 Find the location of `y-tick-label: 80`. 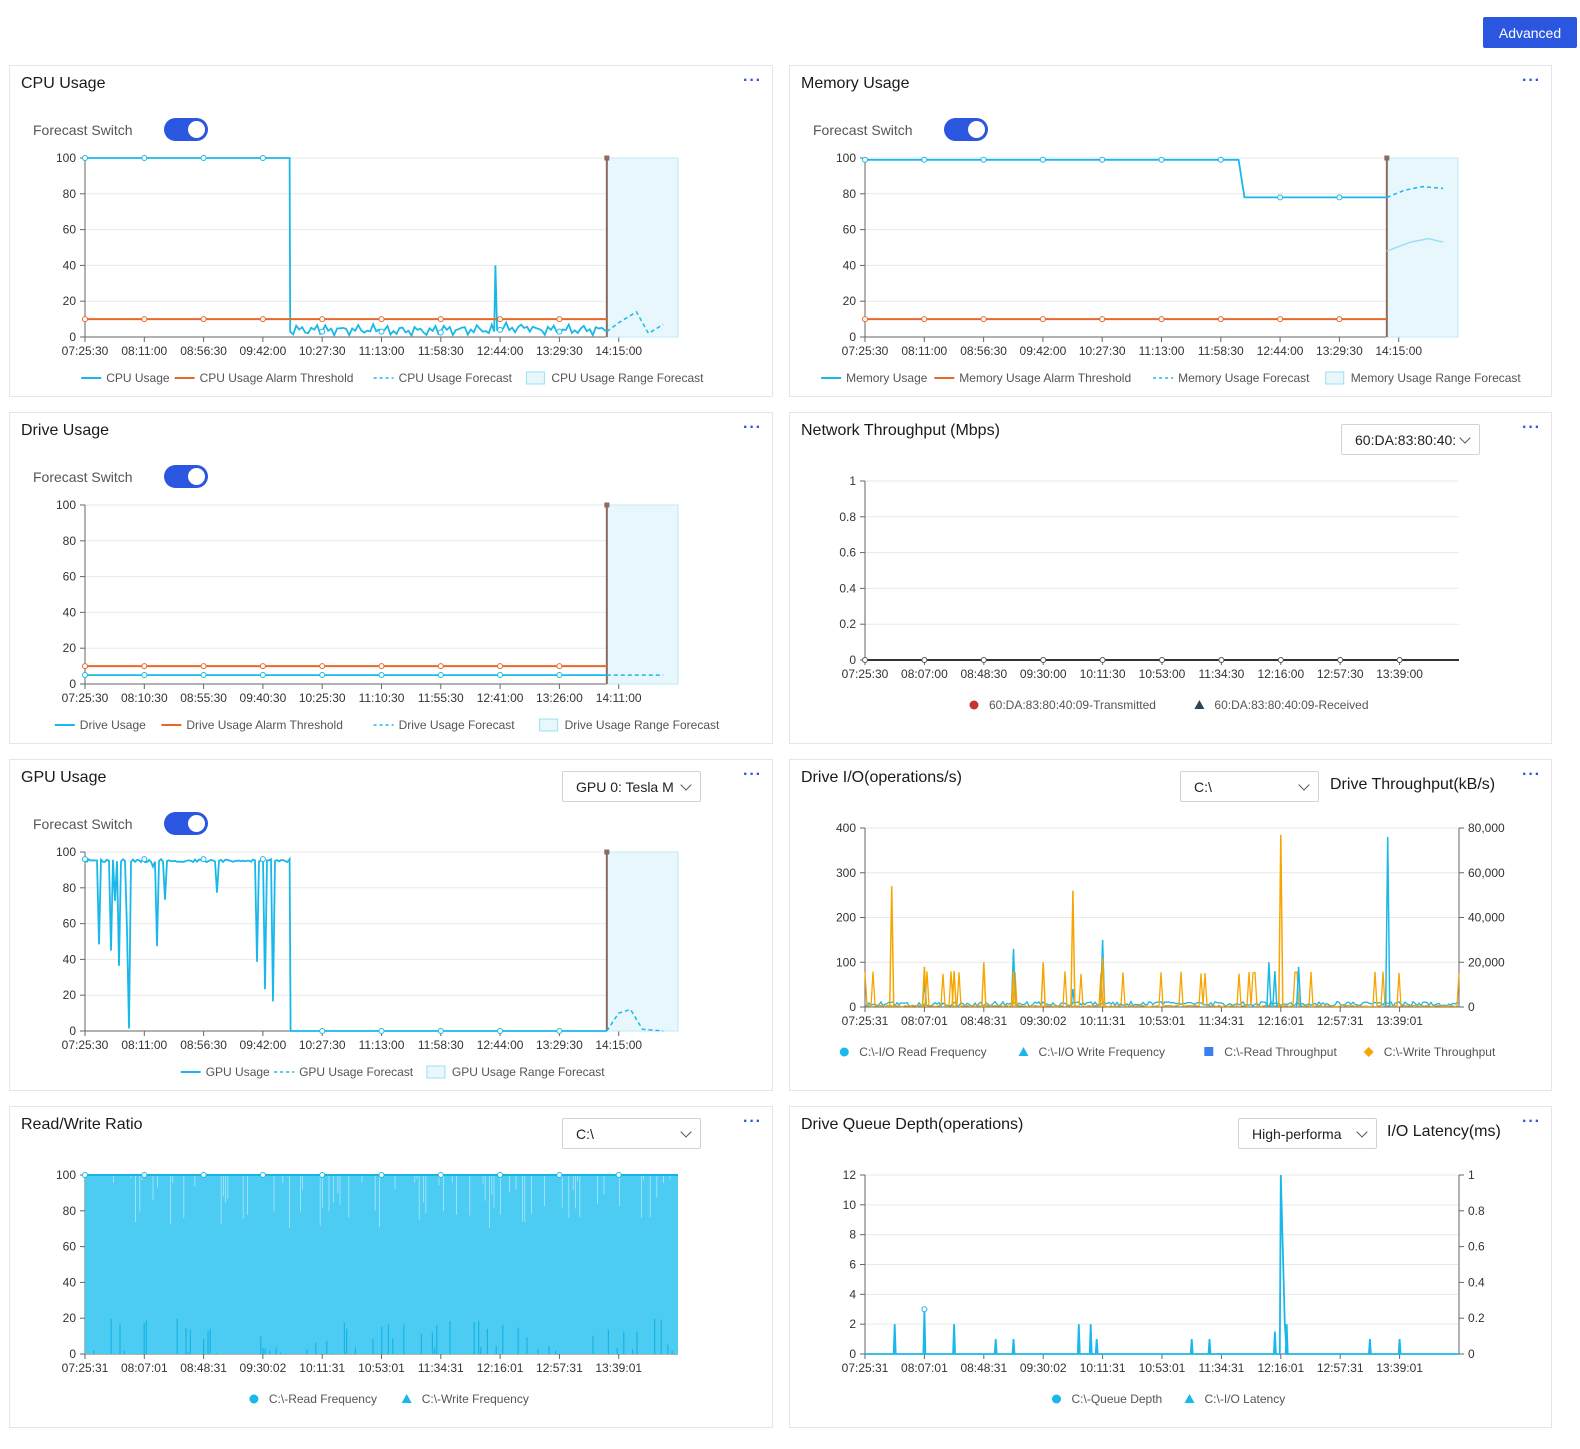

y-tick-label: 80 is located at coordinates (70, 1211).